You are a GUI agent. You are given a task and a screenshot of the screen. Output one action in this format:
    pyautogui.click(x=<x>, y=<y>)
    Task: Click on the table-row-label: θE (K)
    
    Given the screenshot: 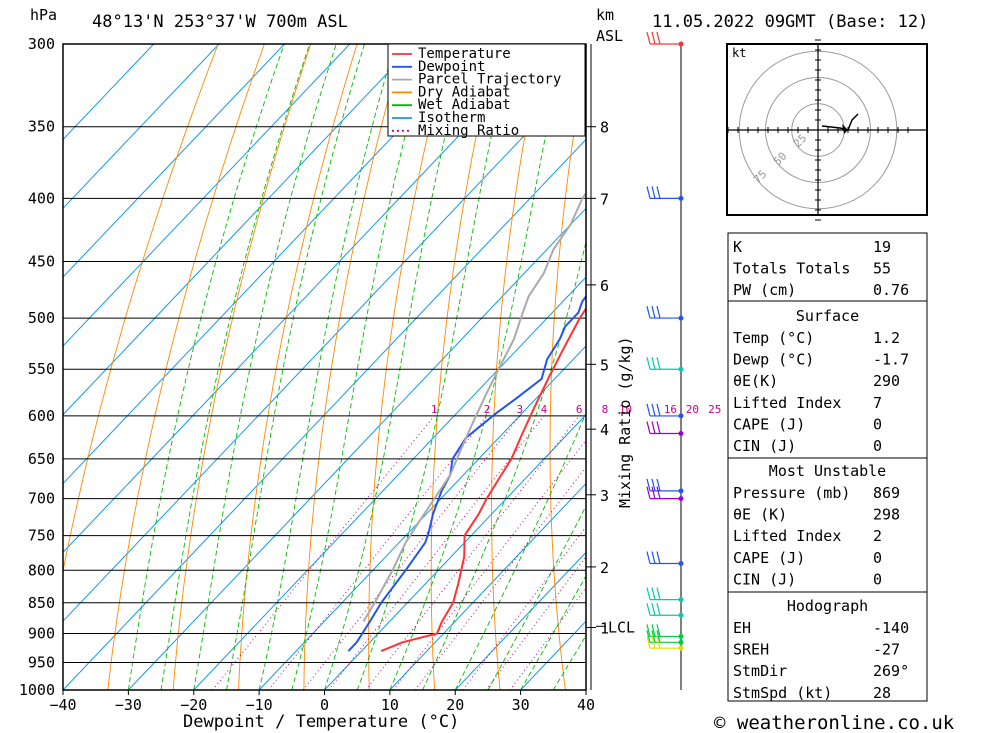 What is the action you would take?
    pyautogui.click(x=760, y=515)
    